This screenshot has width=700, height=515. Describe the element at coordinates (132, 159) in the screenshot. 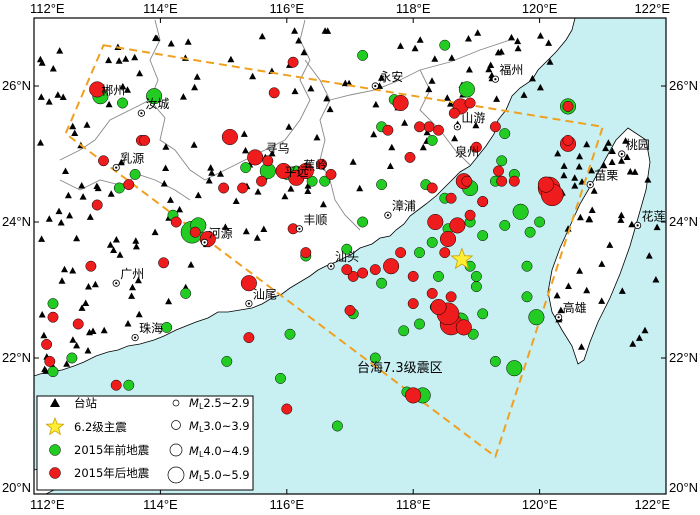

I see `city-label: 乳源` at that location.